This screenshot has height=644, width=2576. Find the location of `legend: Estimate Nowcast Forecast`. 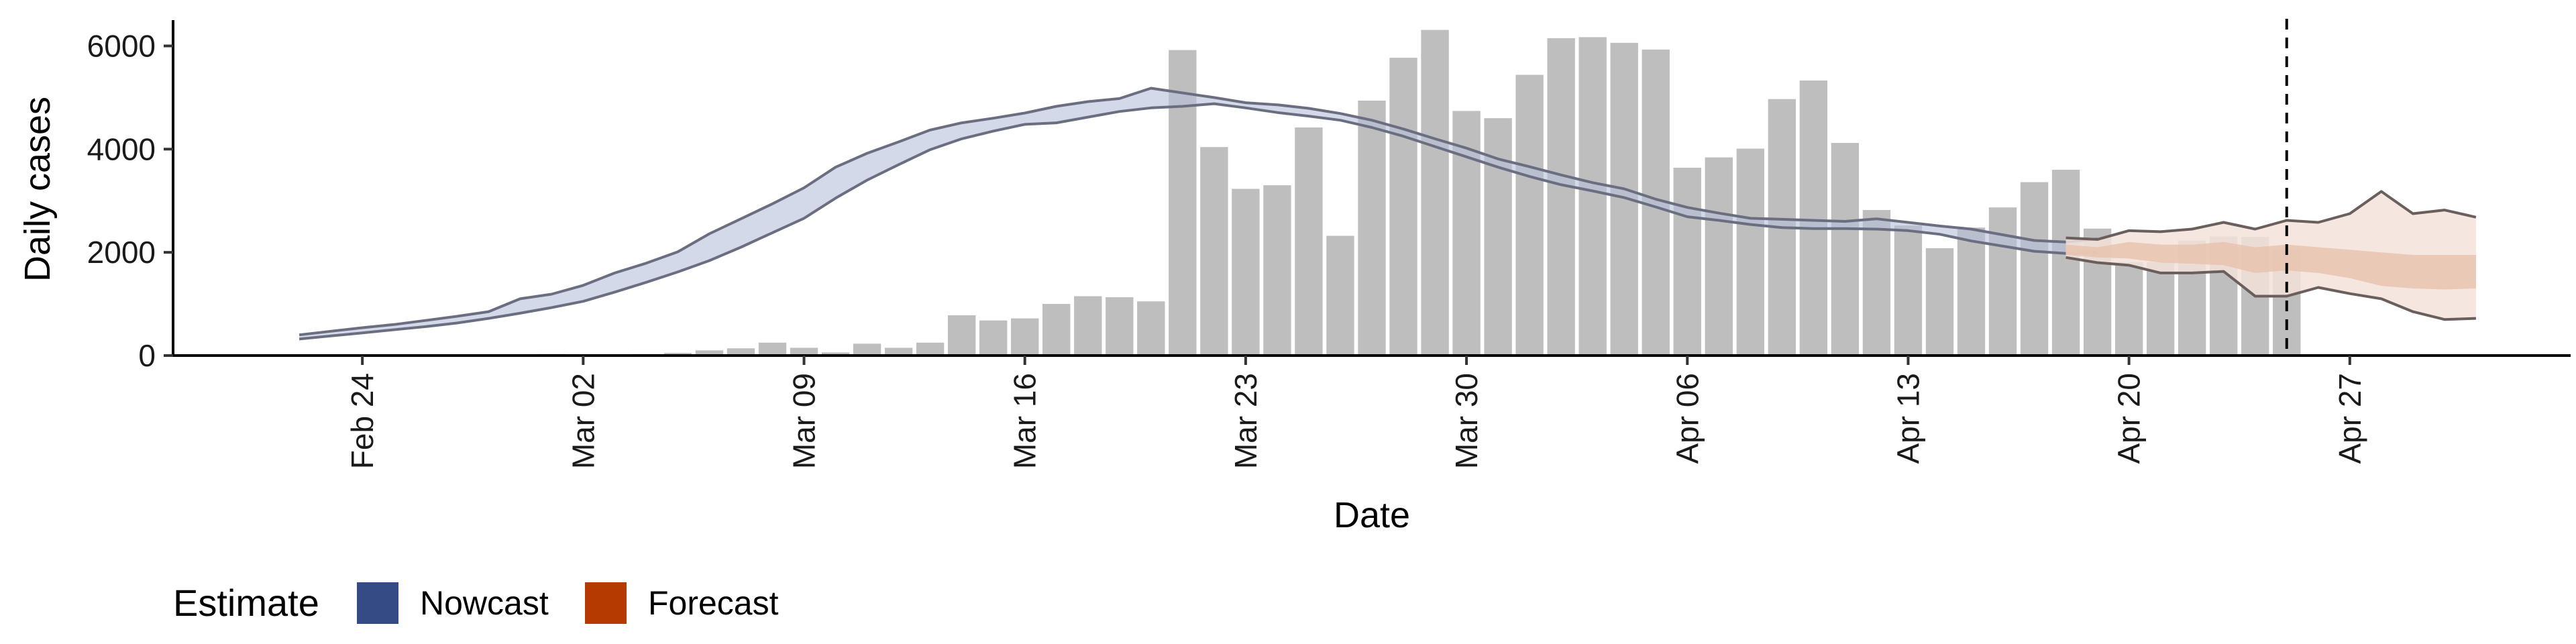

legend: Estimate Nowcast Forecast is located at coordinates (476, 603).